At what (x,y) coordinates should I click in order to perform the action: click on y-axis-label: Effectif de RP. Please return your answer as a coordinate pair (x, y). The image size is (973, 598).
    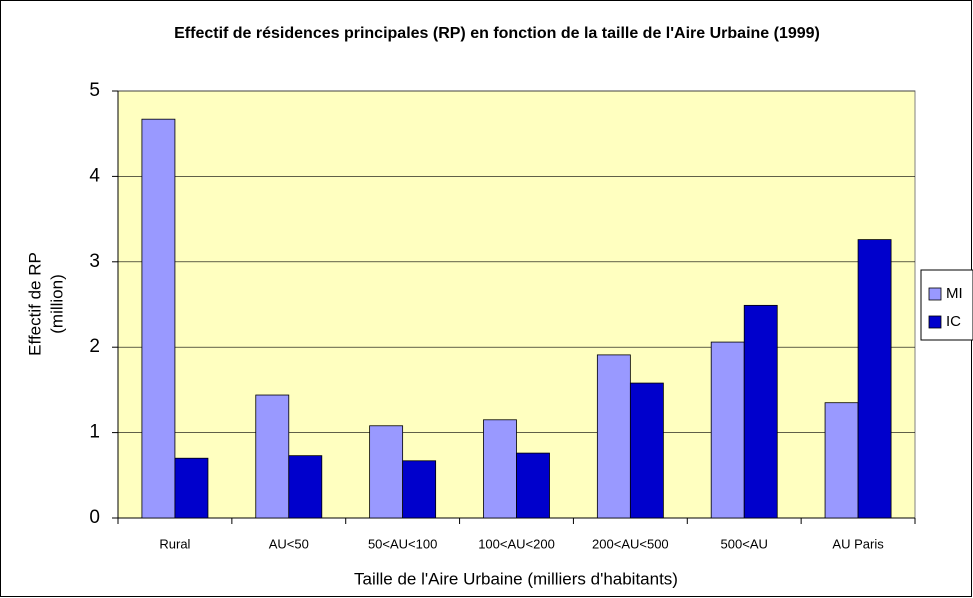
    Looking at the image, I should click on (34, 304).